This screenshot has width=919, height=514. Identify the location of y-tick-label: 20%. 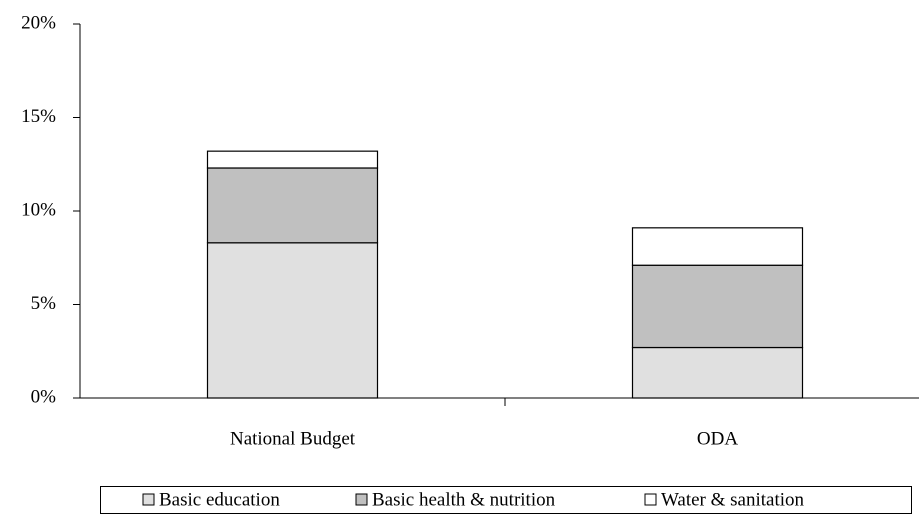
(38, 22).